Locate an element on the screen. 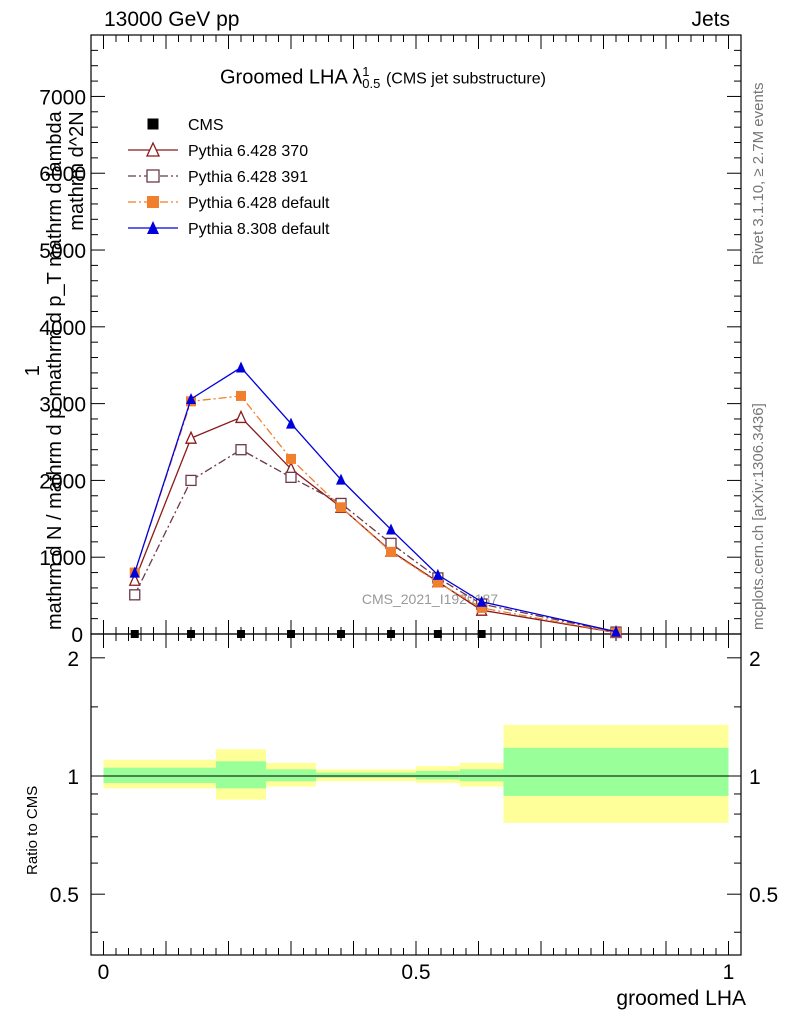 This screenshot has width=786, height=1024. main-ytick-label: 7000 is located at coordinates (62, 97).